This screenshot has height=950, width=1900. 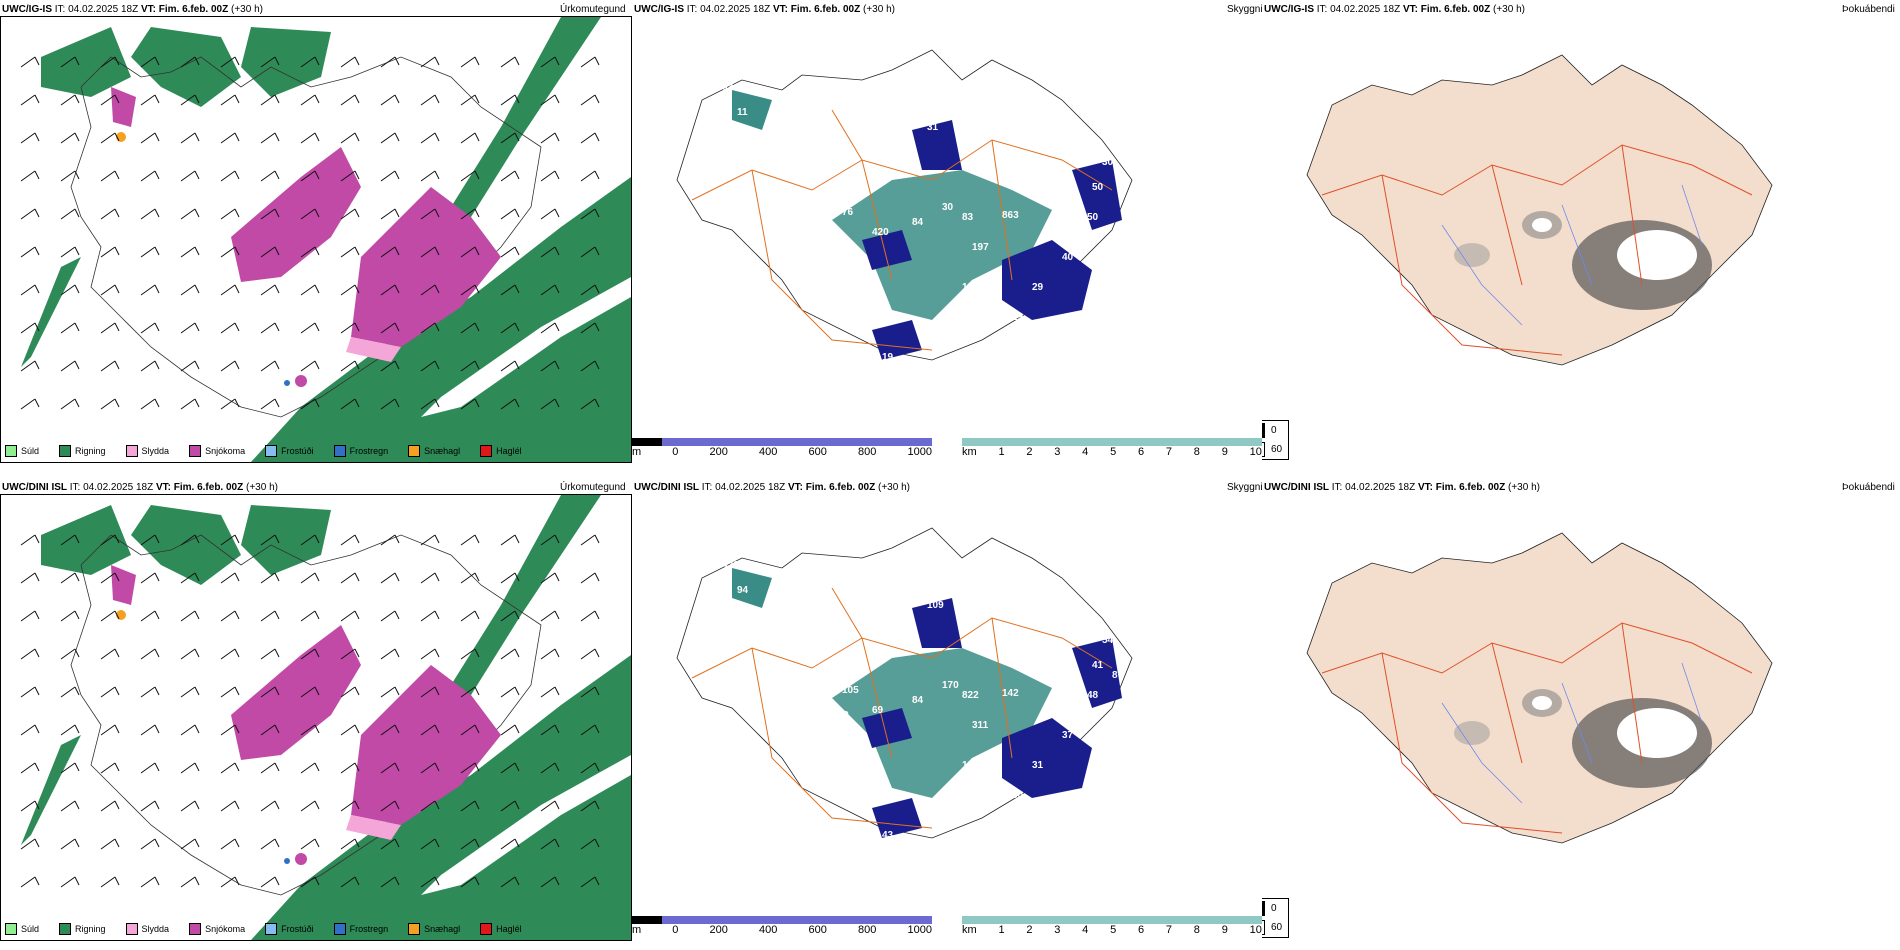 What do you see at coordinates (90, 451) in the screenshot?
I see `legend-label: Rigning` at bounding box center [90, 451].